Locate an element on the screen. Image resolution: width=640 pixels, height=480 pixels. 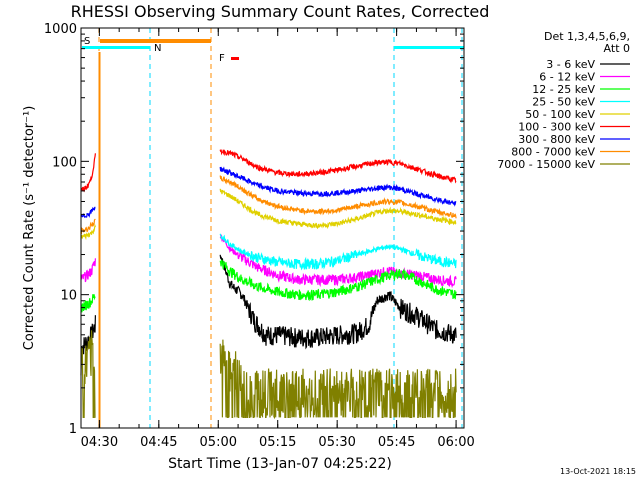
x-tick-label: 05:30 is located at coordinates (336, 442).